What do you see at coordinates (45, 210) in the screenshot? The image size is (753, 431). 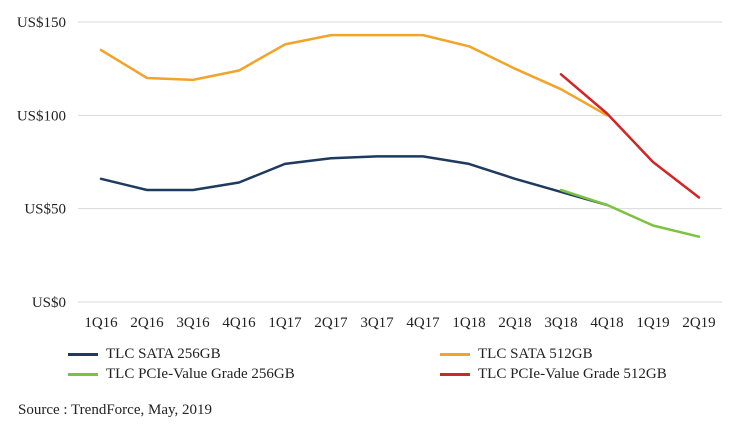 I see `y-tick-label: US$50` at bounding box center [45, 210].